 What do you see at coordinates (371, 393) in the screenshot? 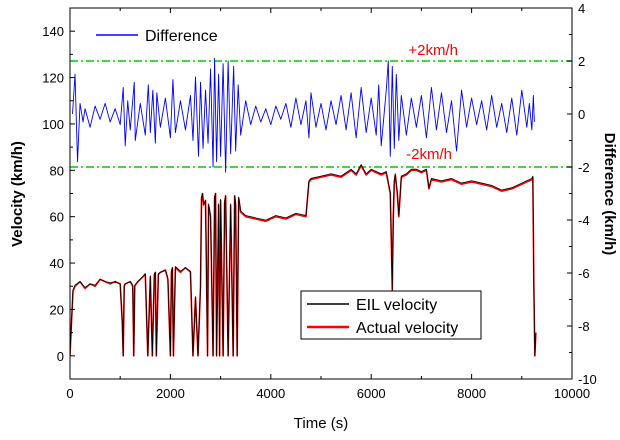
I see `x-tick-label: 6000` at bounding box center [371, 393].